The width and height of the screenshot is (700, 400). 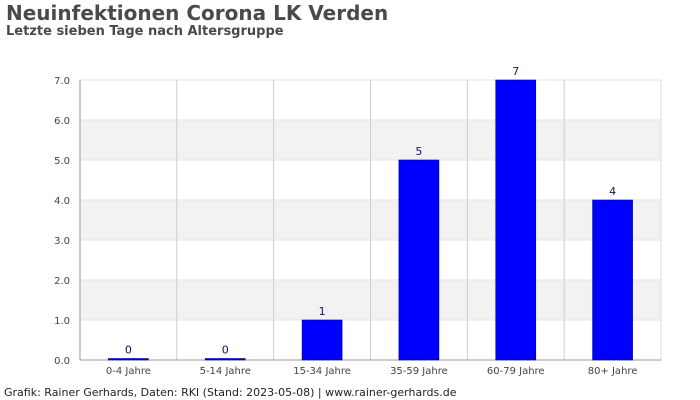 I want to click on bar-value-label: 4, so click(x=612, y=191).